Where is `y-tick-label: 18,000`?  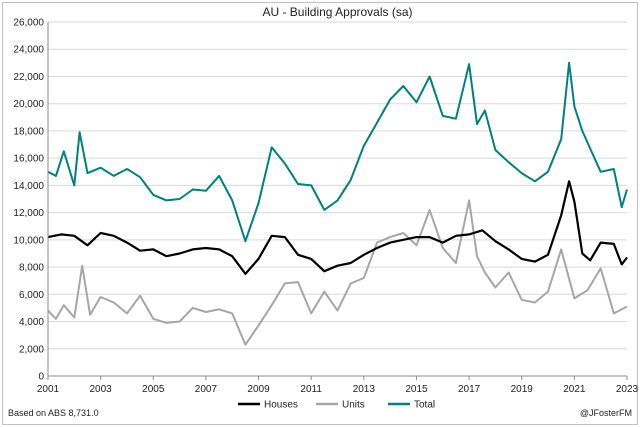
y-tick-label: 18,000 is located at coordinates (28, 131).